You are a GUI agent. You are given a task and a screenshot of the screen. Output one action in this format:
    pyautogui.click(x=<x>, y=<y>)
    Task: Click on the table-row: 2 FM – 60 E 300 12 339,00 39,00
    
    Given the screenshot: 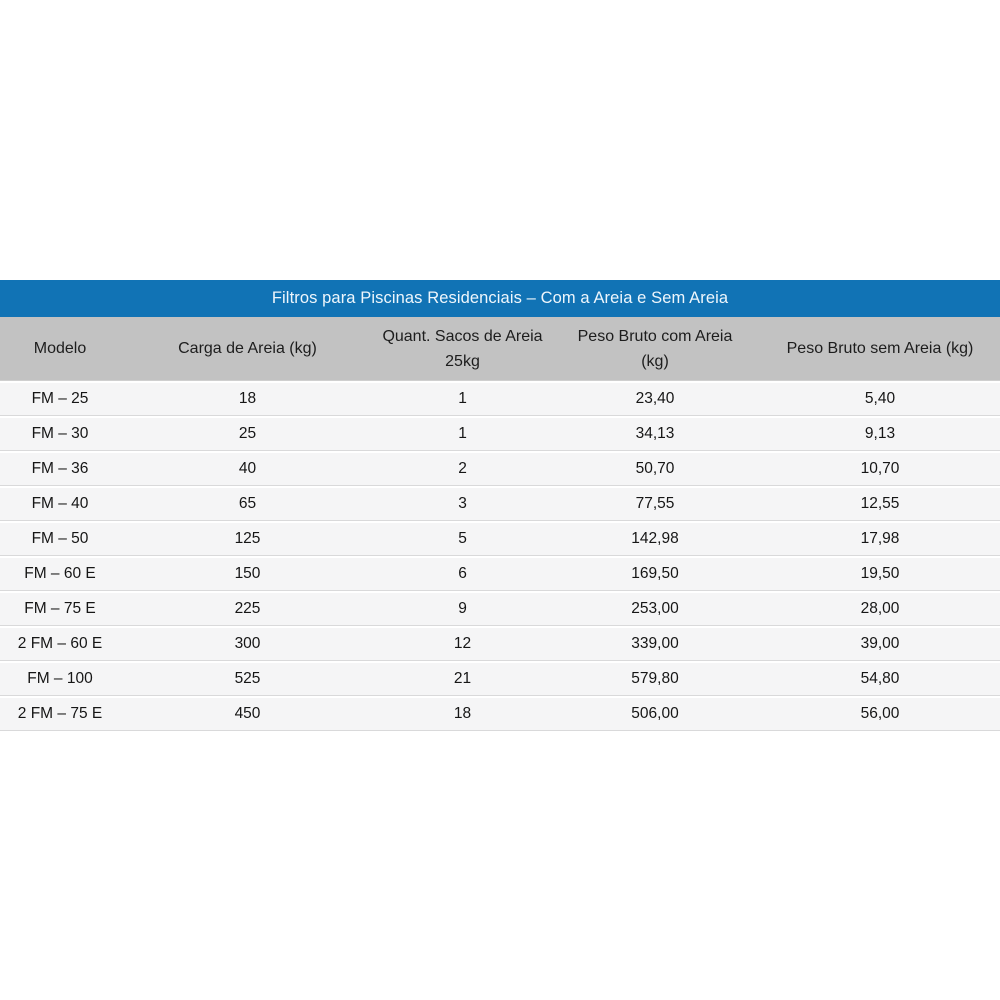 What is the action you would take?
    pyautogui.click(x=500, y=643)
    